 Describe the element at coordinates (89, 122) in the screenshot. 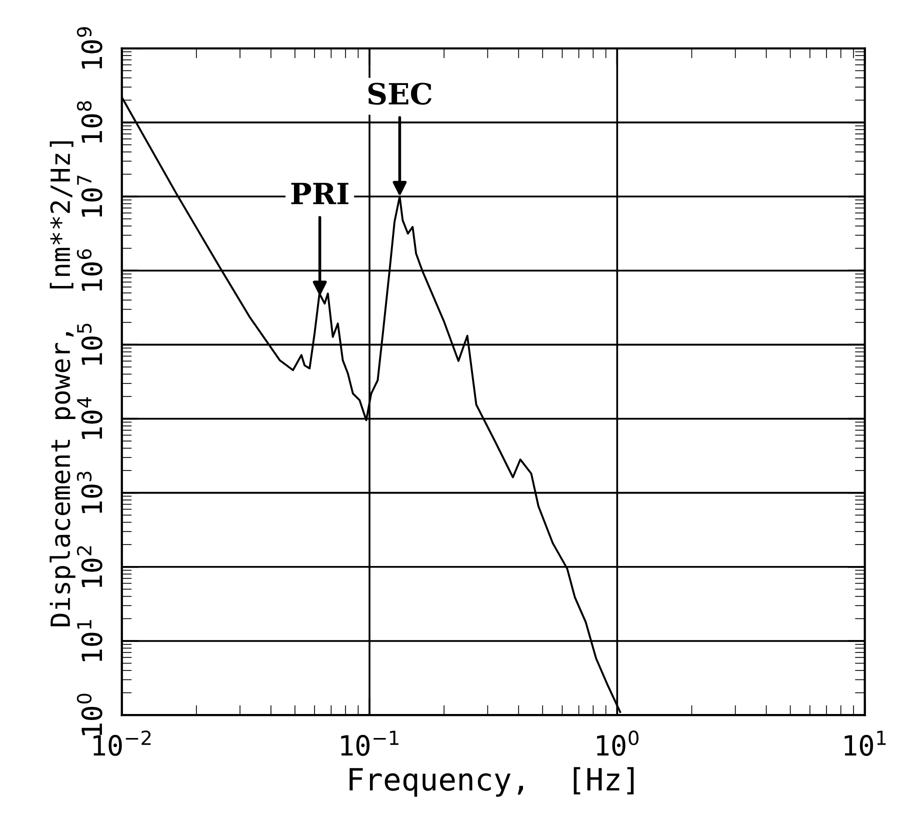

I see `y-tick-label: 10$^{8}$` at that location.